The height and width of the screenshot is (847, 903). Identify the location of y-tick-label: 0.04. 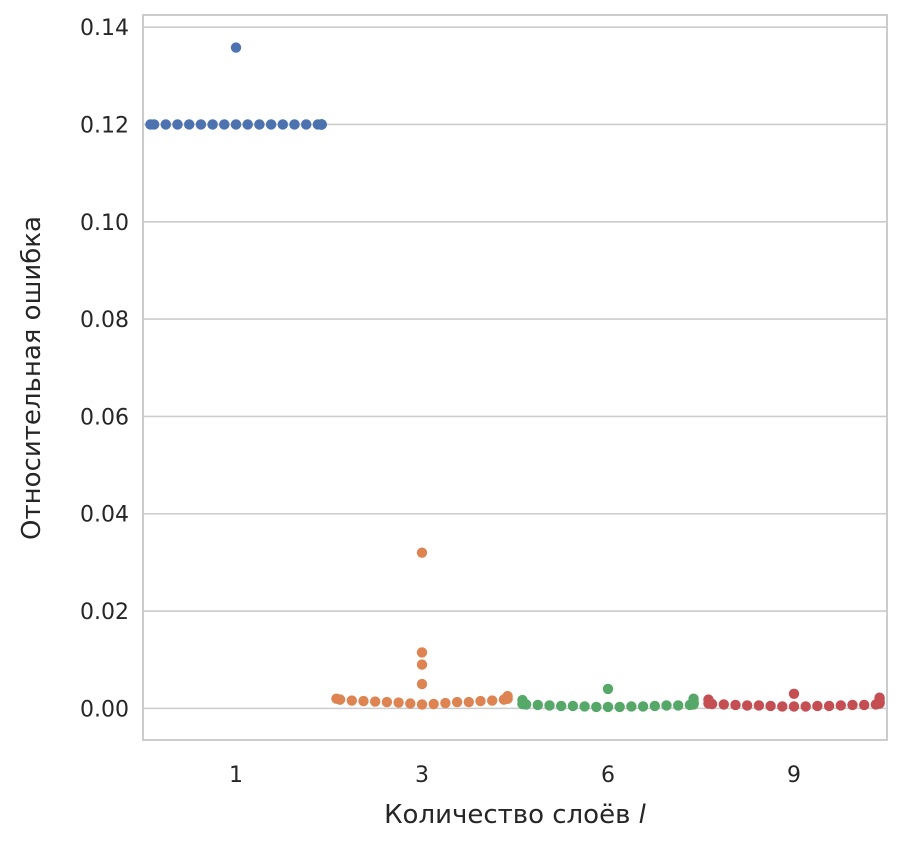
(104, 515).